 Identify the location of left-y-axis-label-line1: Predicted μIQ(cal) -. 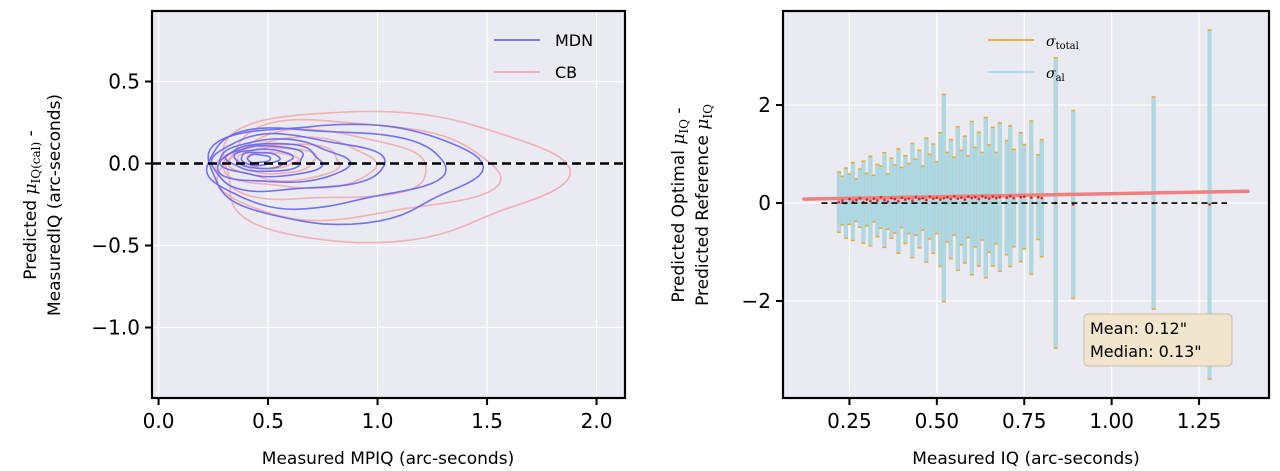
(32, 204).